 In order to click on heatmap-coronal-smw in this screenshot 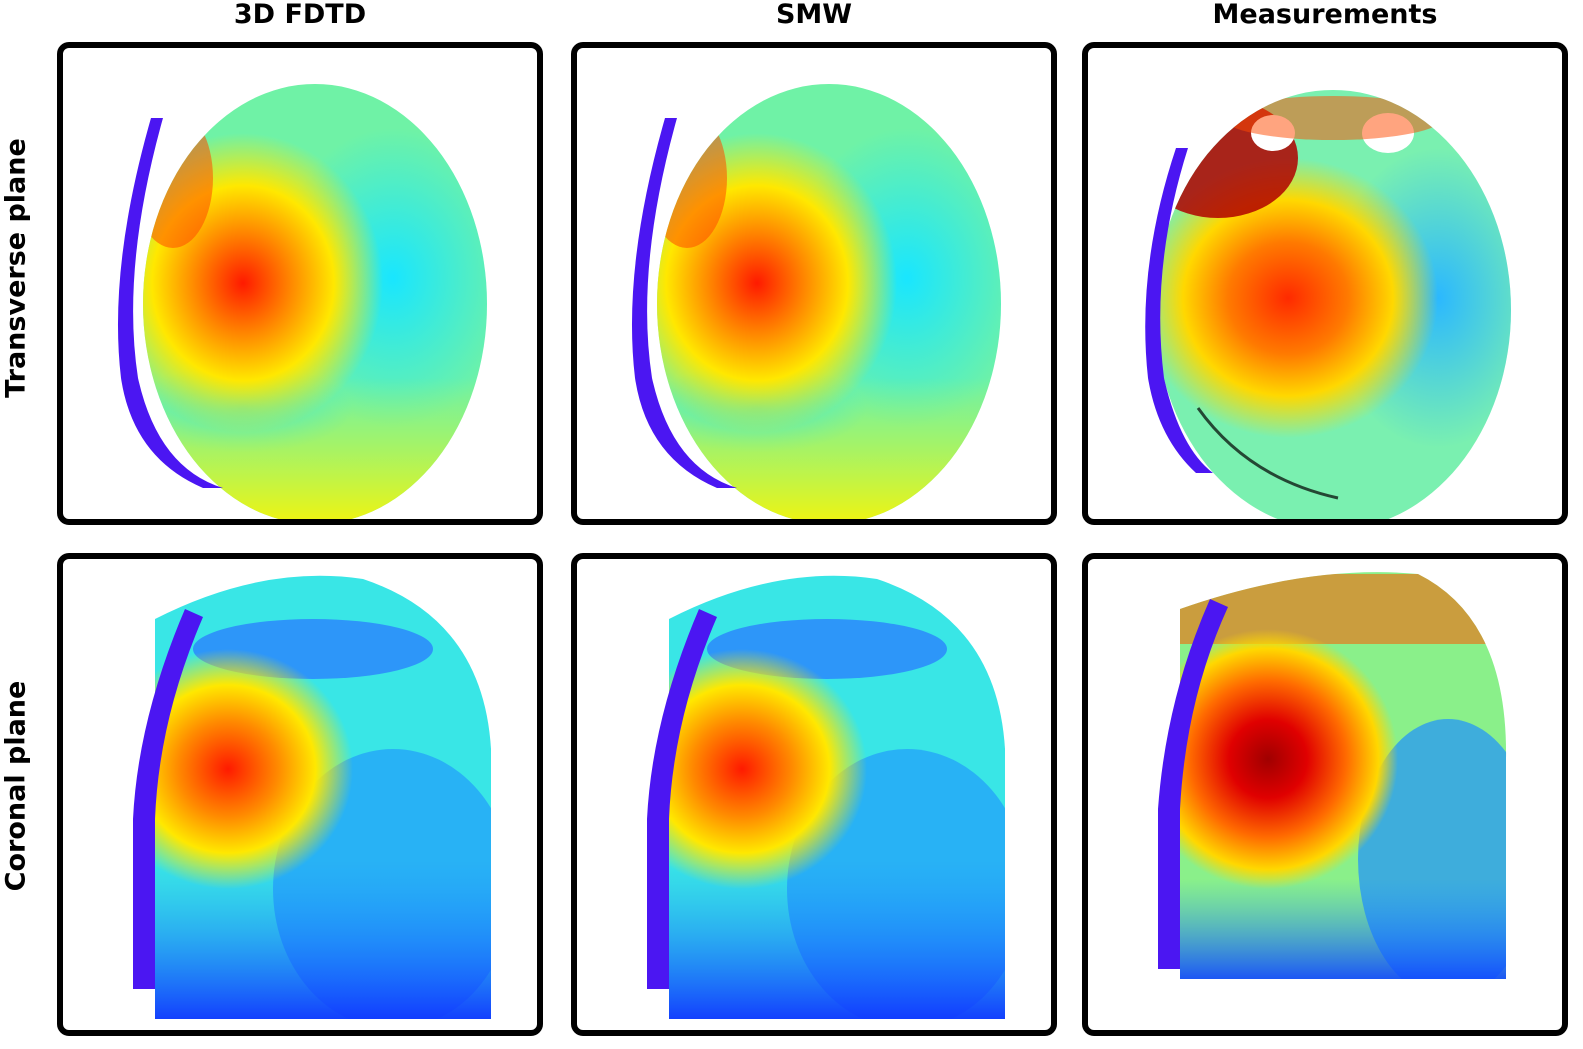, I will do `click(826, 797)`.